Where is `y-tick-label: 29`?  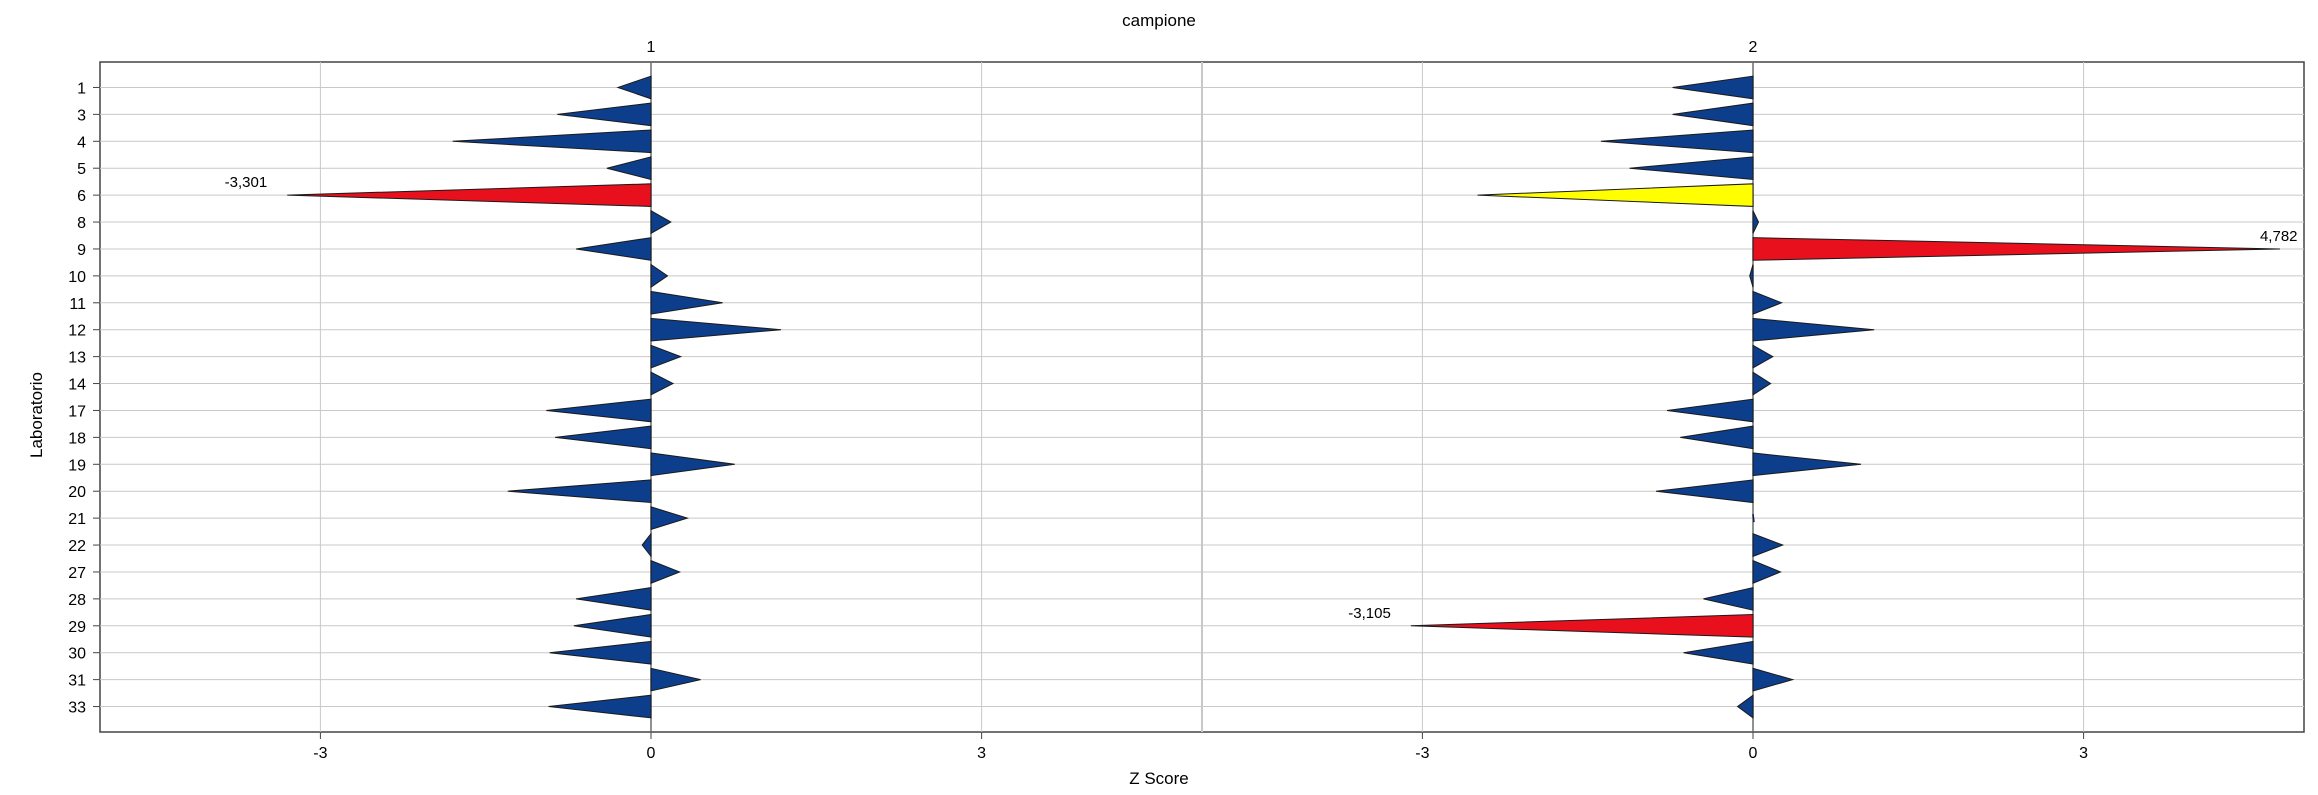 y-tick-label: 29 is located at coordinates (77, 627).